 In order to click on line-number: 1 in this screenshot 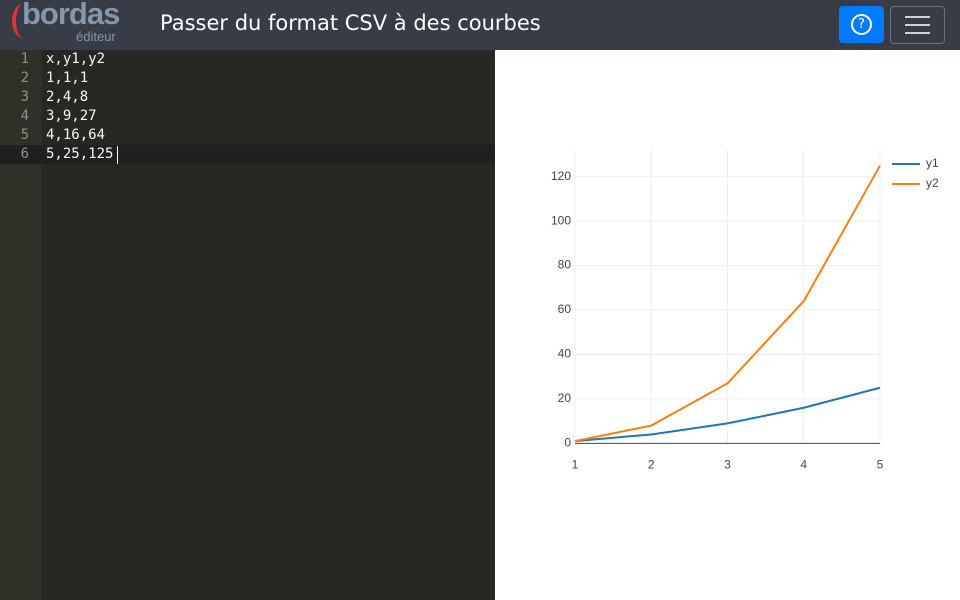, I will do `click(24, 59)`.